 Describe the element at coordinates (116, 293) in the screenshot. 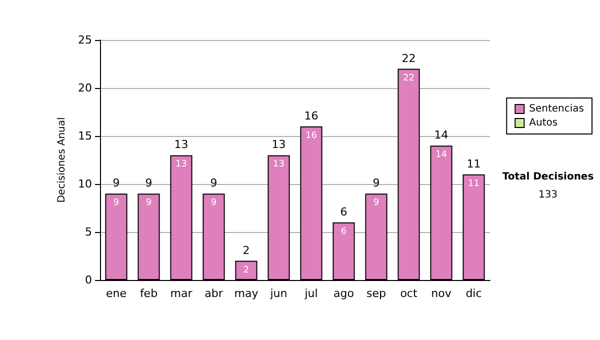

I see `x-tick-label: ene` at that location.